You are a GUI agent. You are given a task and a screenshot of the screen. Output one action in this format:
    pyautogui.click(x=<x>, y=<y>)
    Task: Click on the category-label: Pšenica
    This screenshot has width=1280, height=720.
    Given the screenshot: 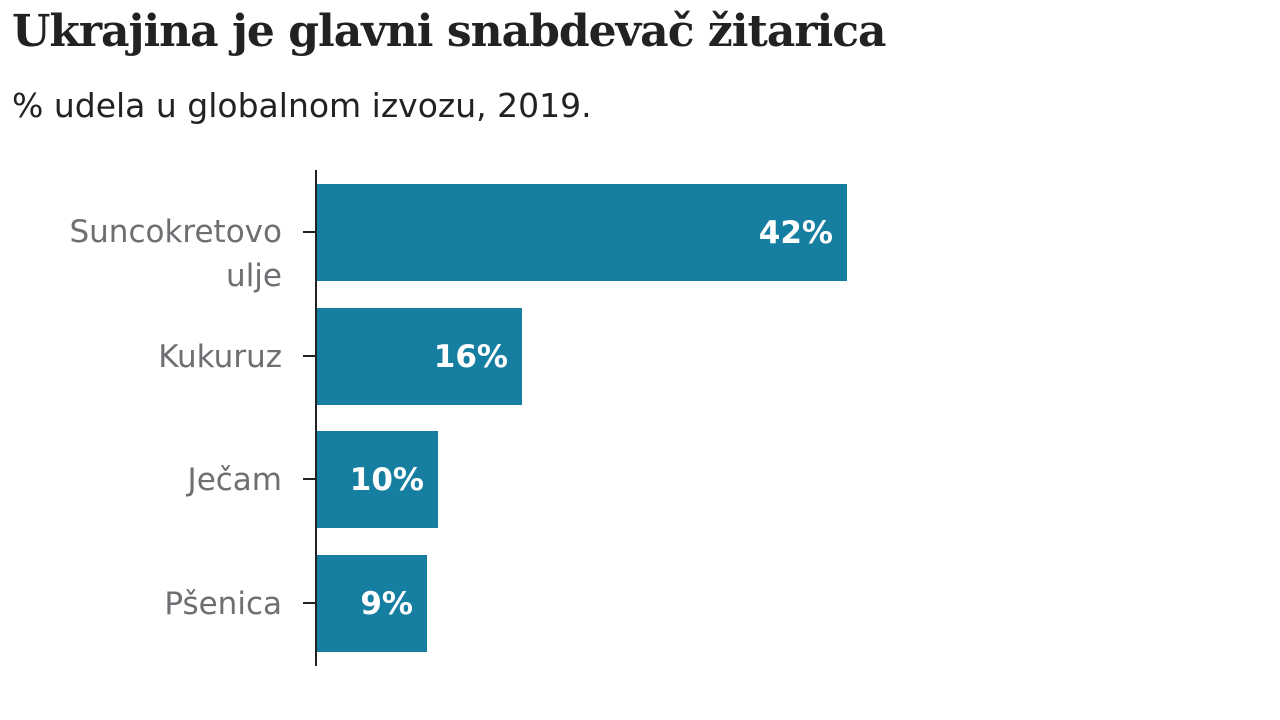 What is the action you would take?
    pyautogui.click(x=223, y=603)
    